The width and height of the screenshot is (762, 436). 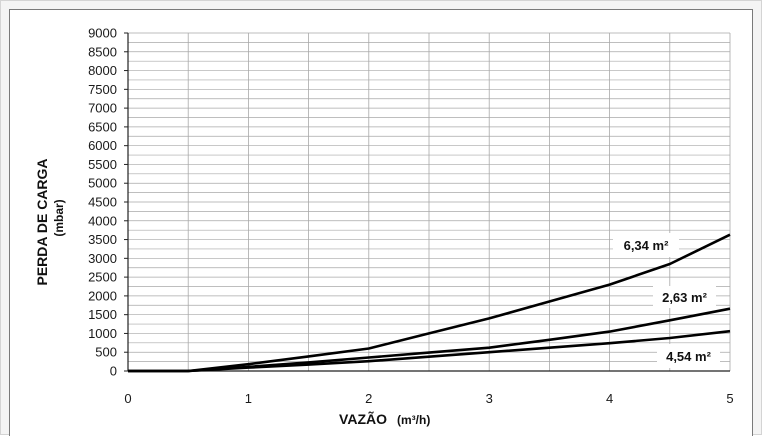 I want to click on x-tick-labels: 0 1 2 3 4 5, so click(x=428, y=398).